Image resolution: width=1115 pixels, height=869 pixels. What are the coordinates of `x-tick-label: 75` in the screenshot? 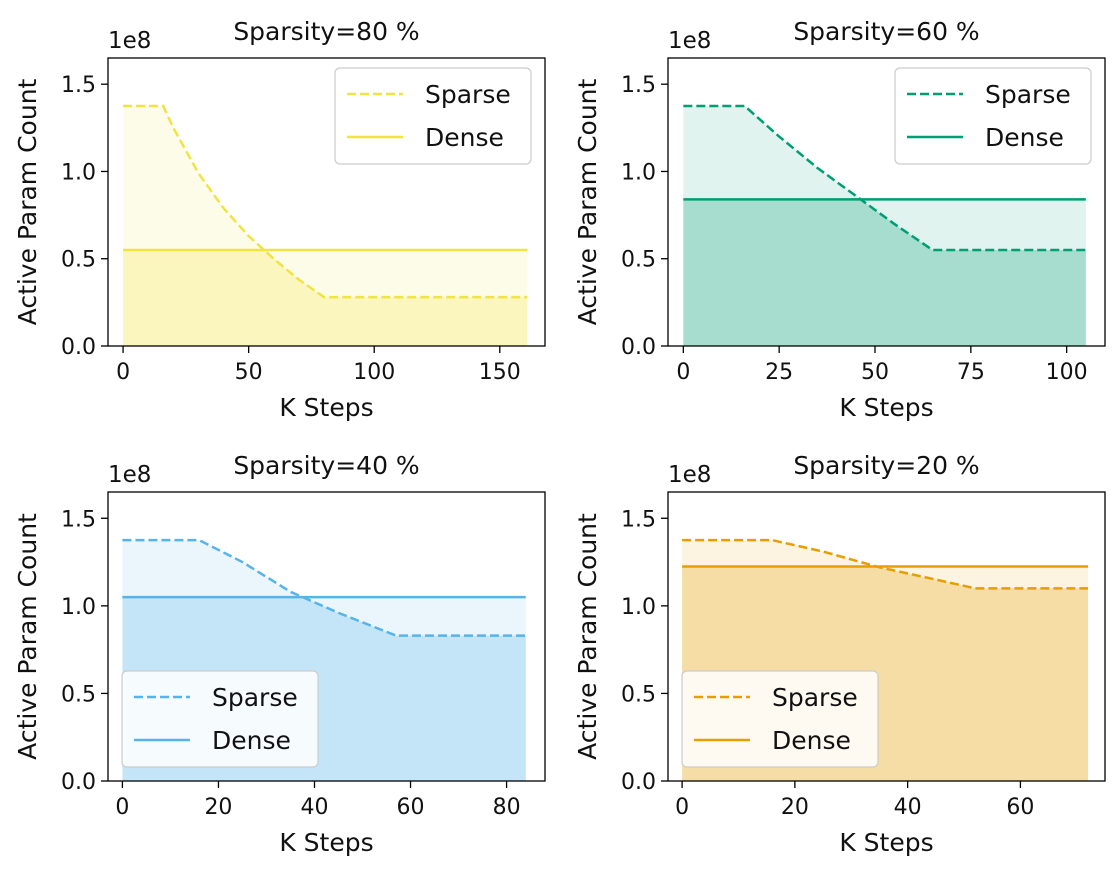 It's located at (971, 372).